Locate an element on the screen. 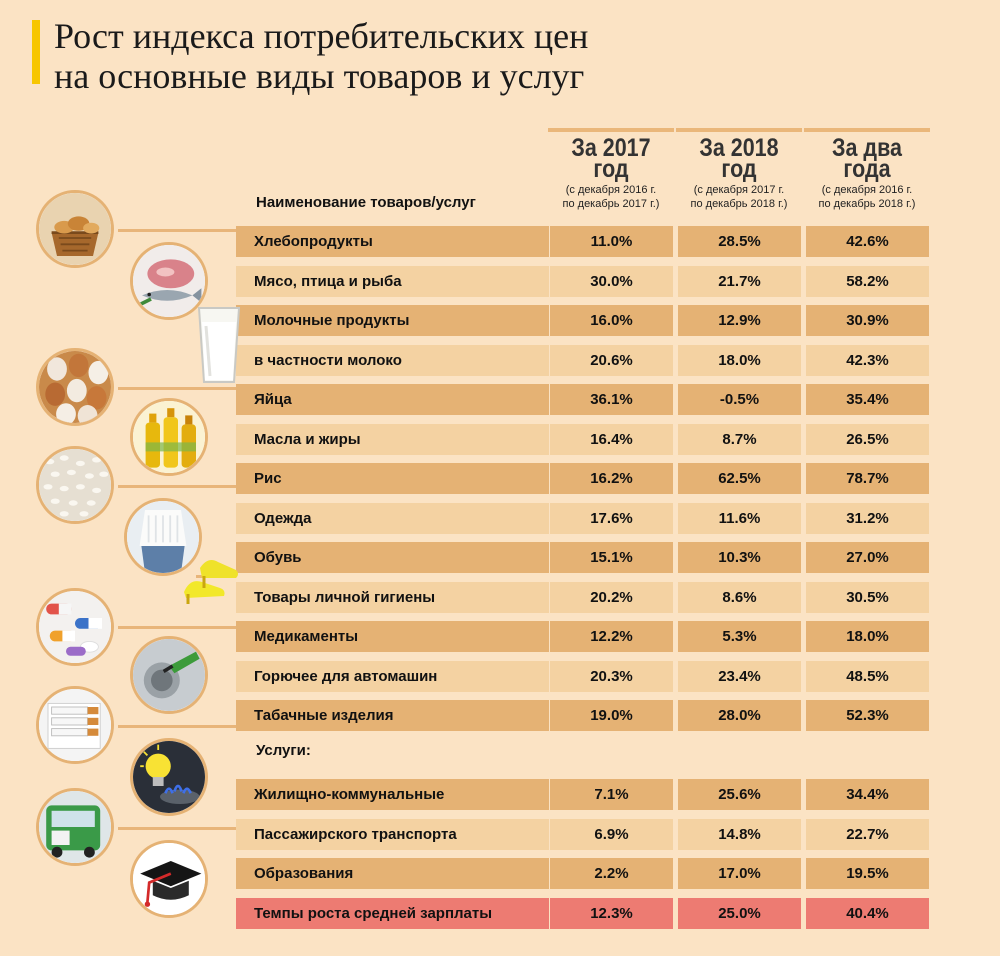 The width and height of the screenshot is (1000, 956). clothing-icon is located at coordinates (163, 537).